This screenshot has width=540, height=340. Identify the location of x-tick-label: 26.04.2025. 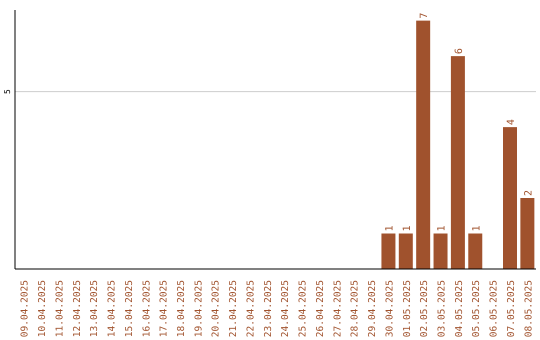
(320, 309).